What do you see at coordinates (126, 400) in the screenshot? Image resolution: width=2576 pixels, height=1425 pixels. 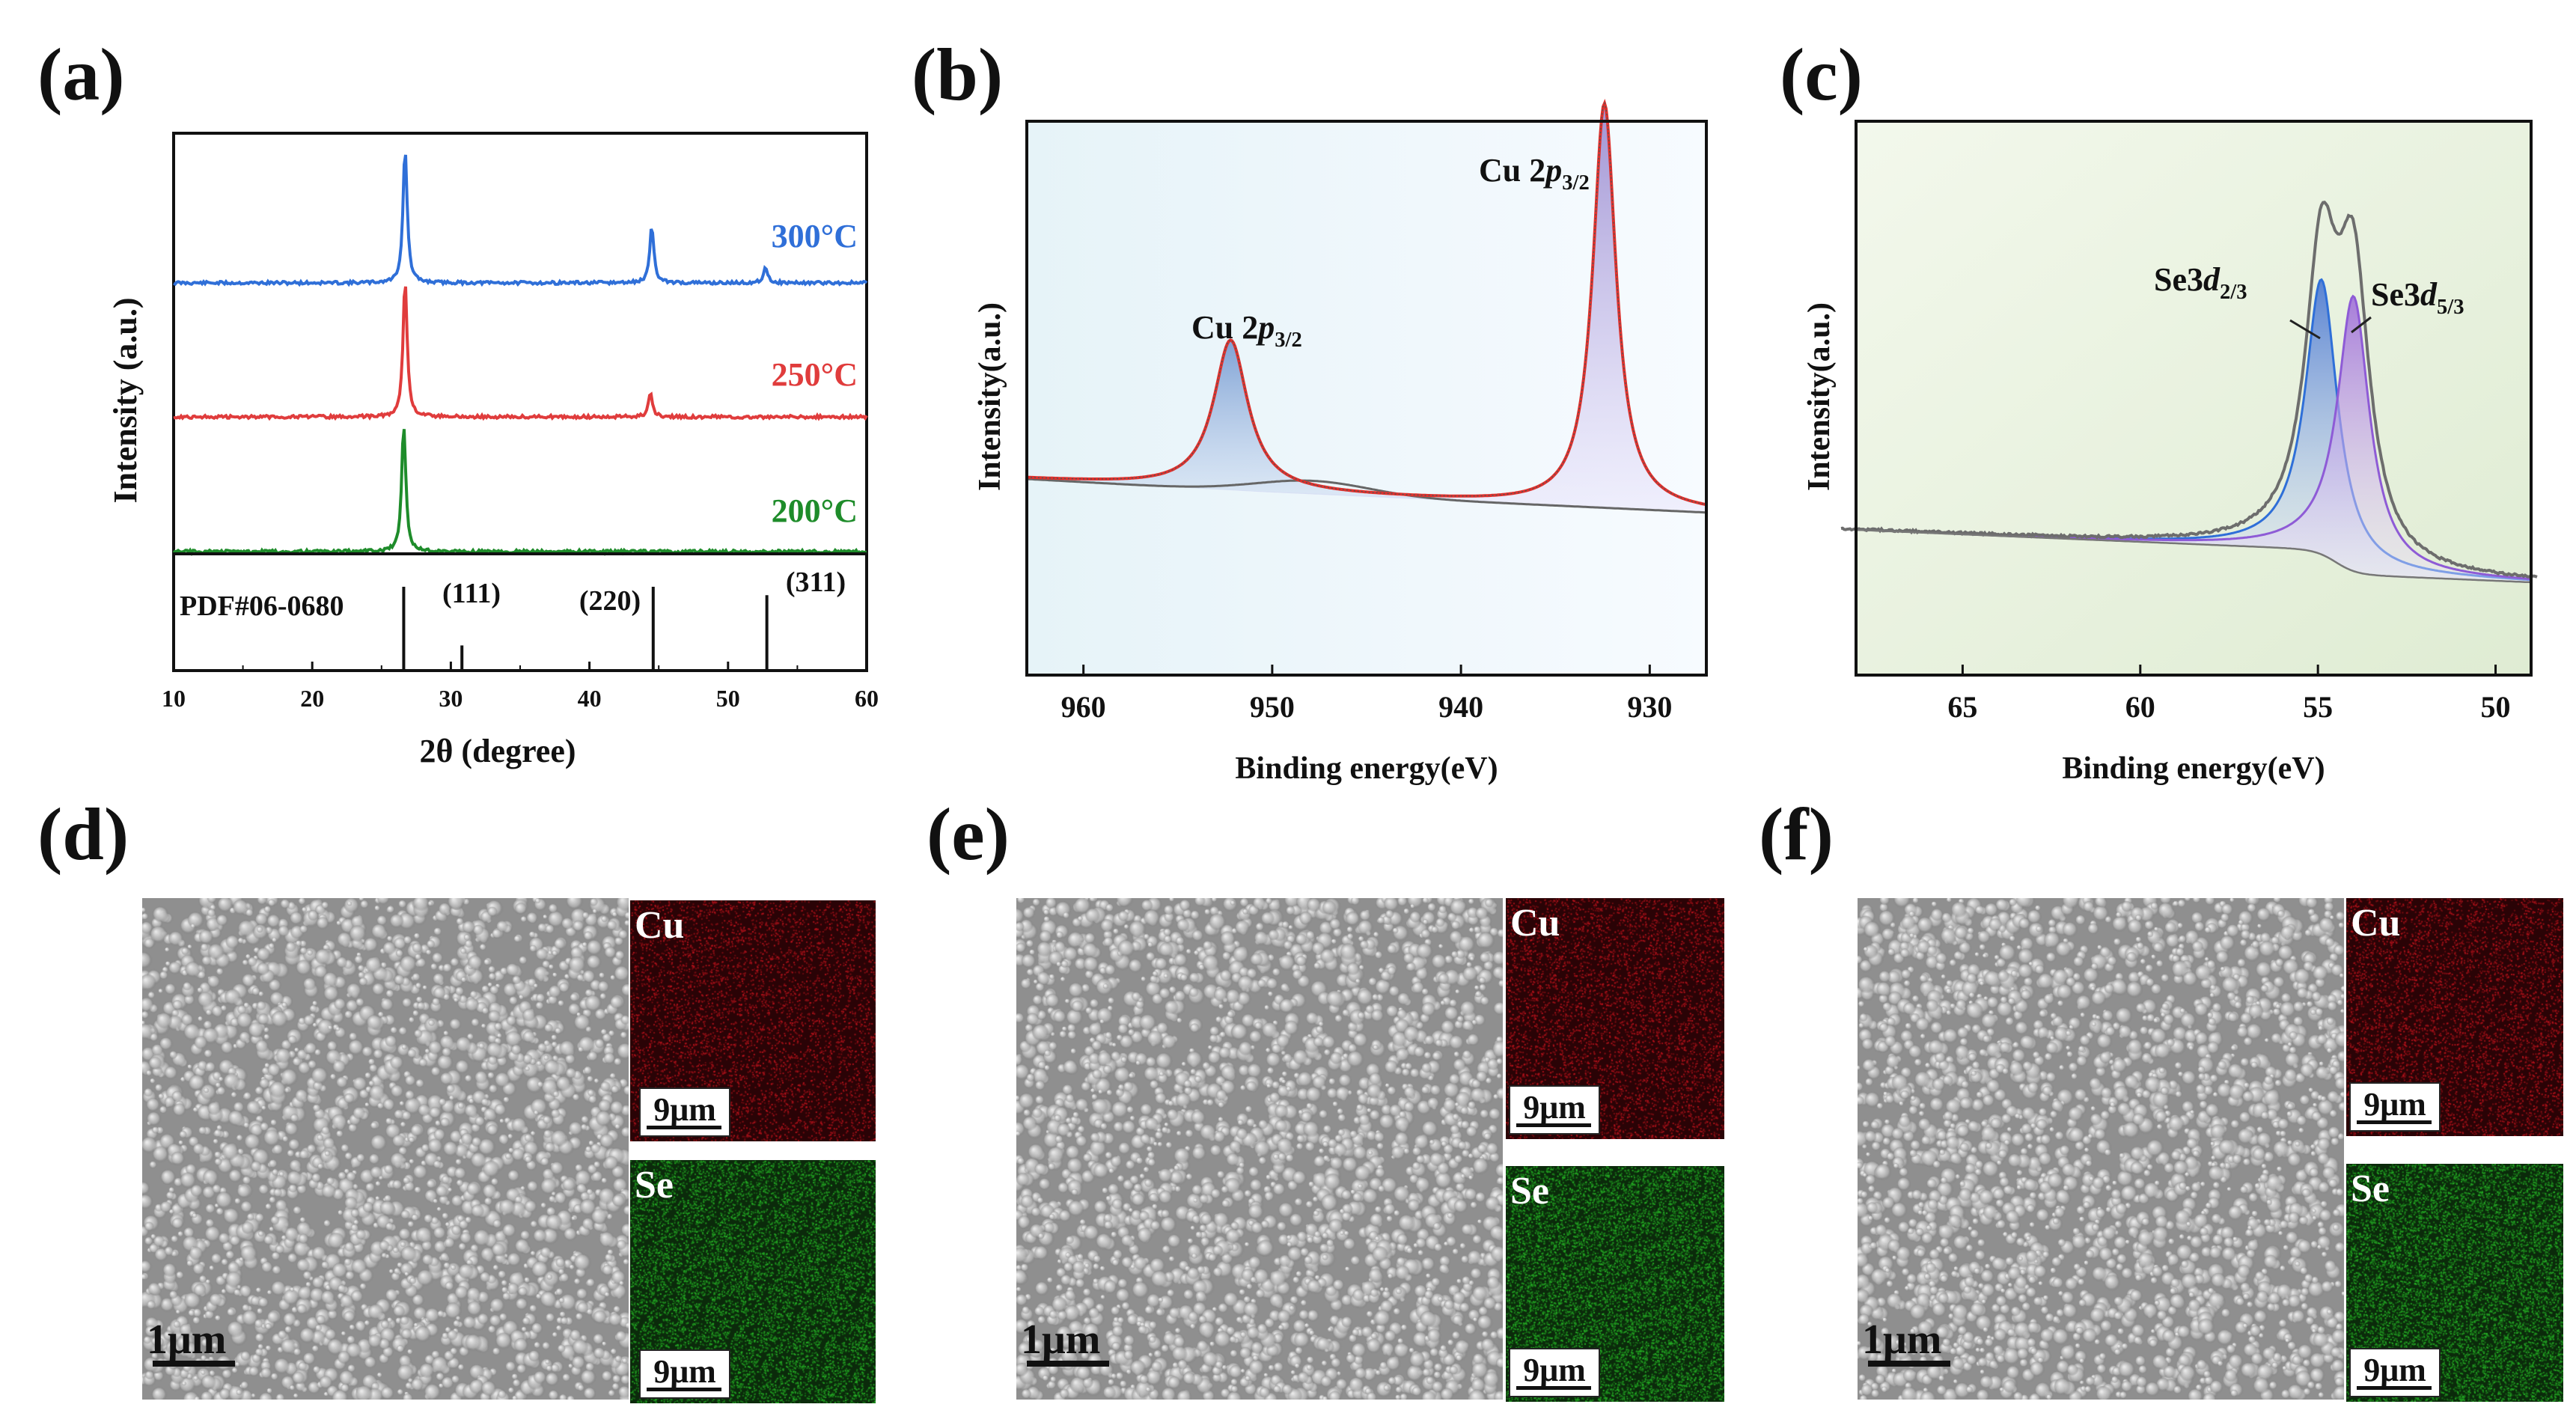 I see `y-axis-label: Intensity (a.u.)` at bounding box center [126, 400].